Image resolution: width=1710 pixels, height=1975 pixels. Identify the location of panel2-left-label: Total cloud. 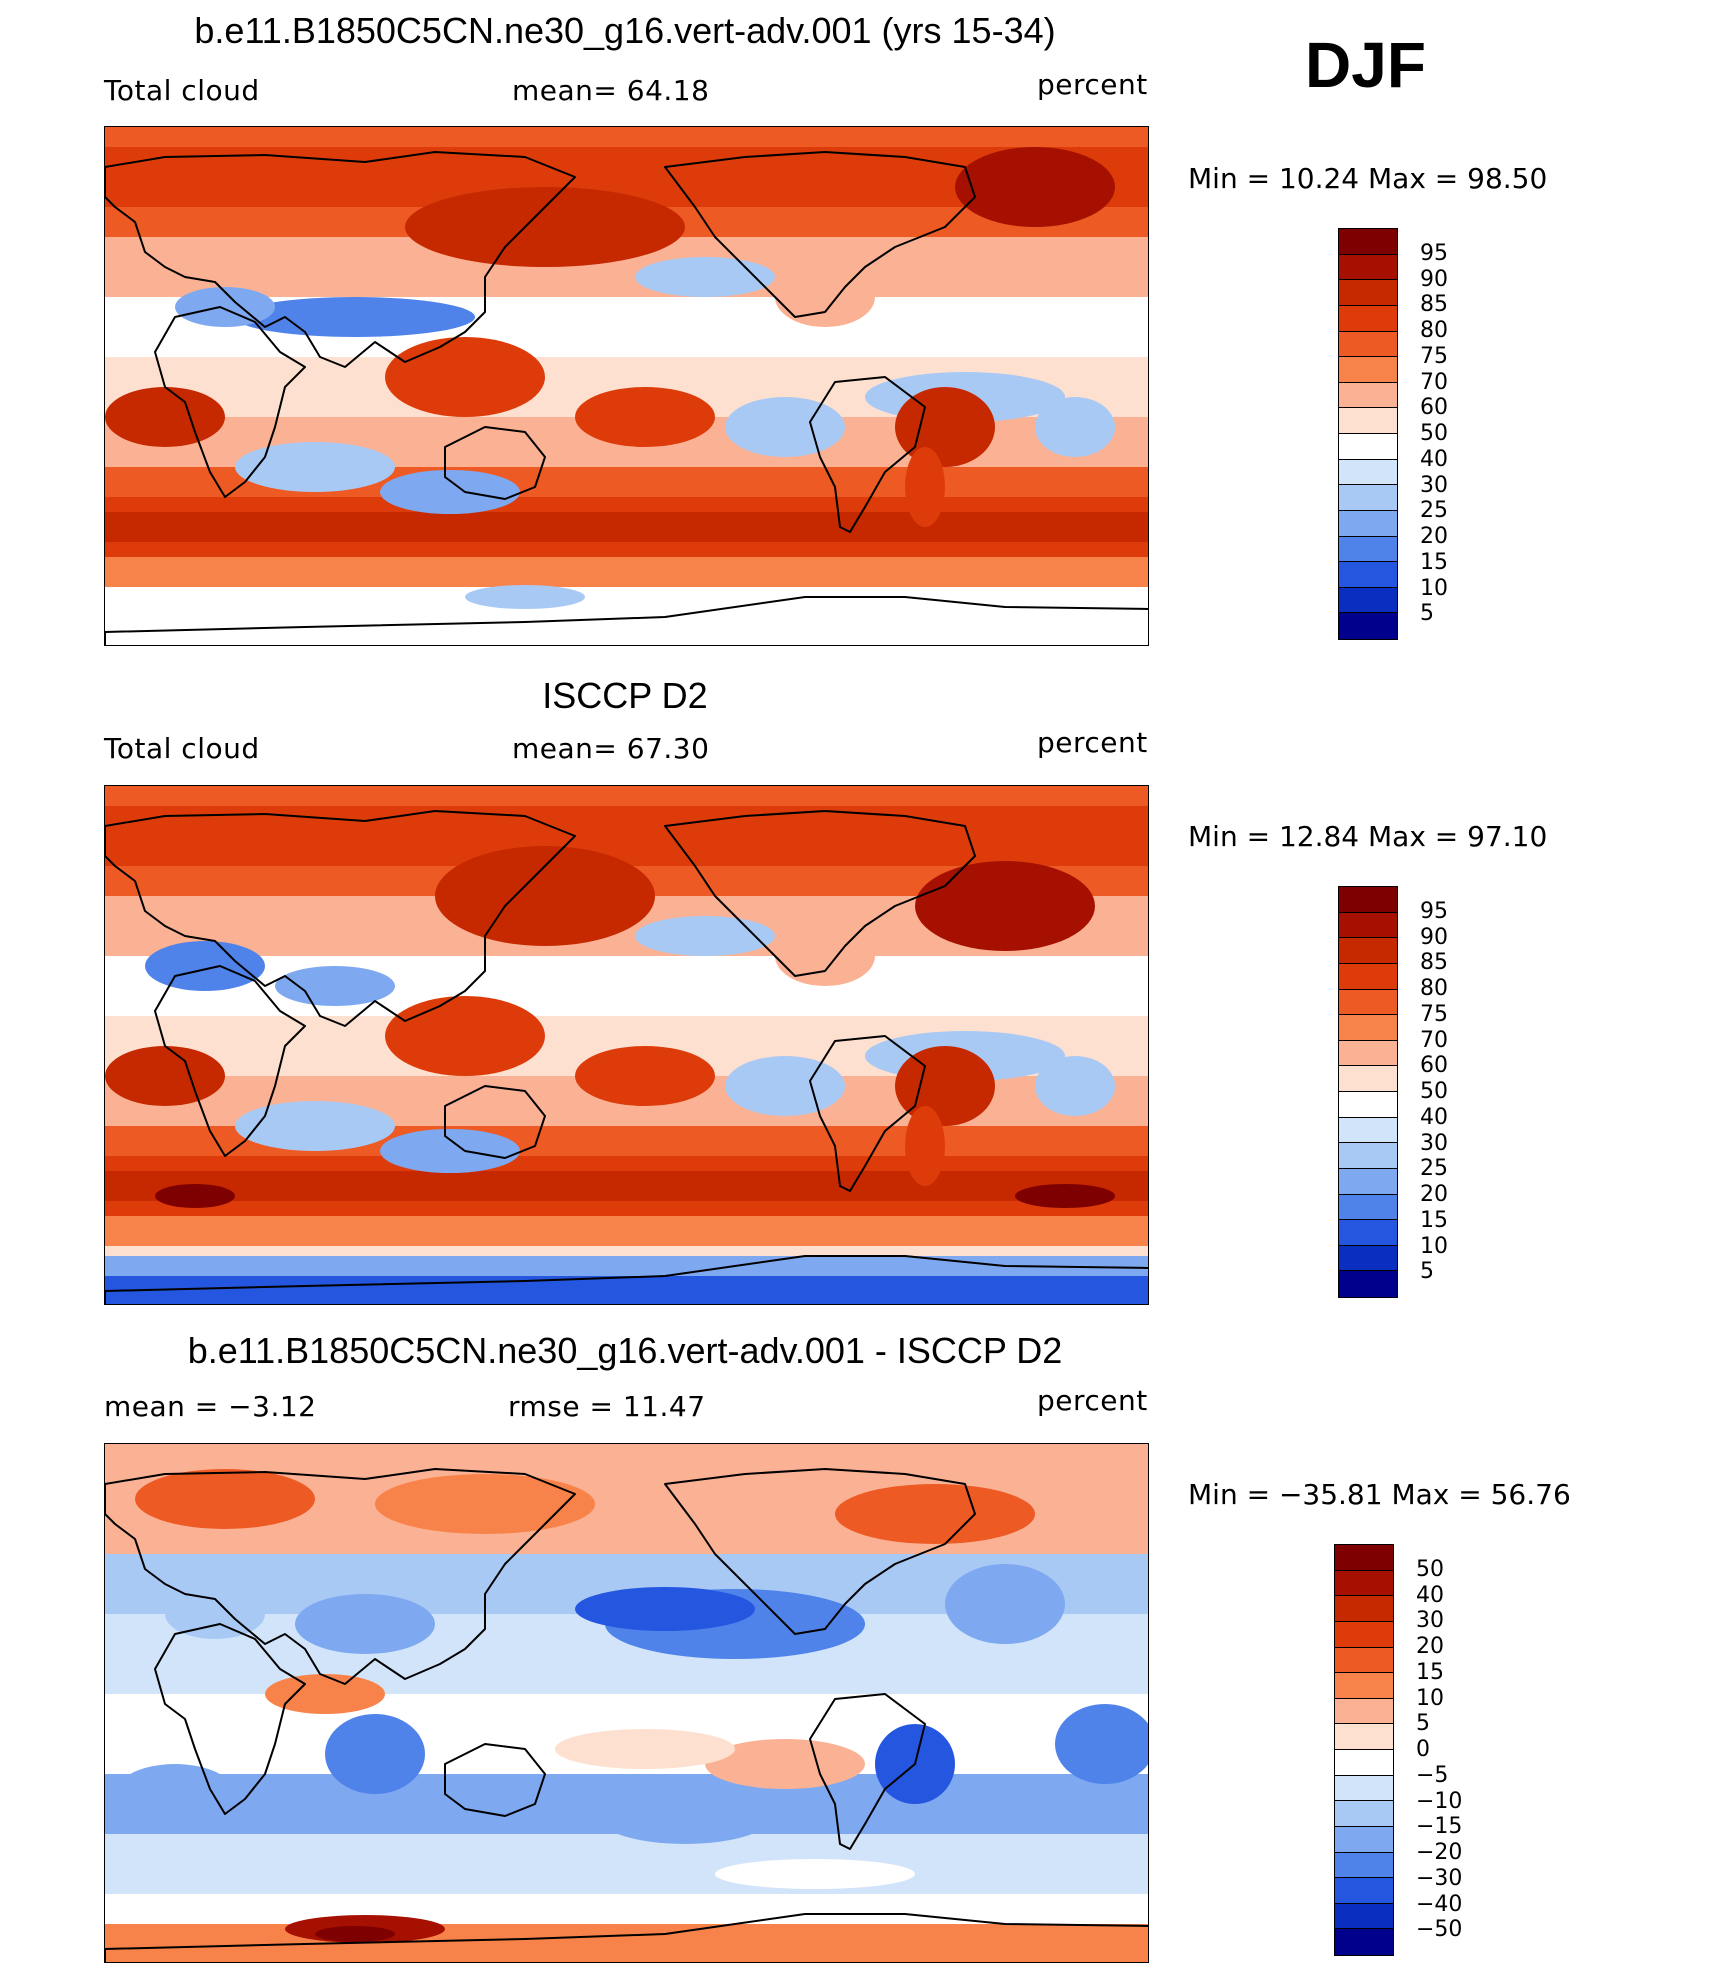
(182, 748).